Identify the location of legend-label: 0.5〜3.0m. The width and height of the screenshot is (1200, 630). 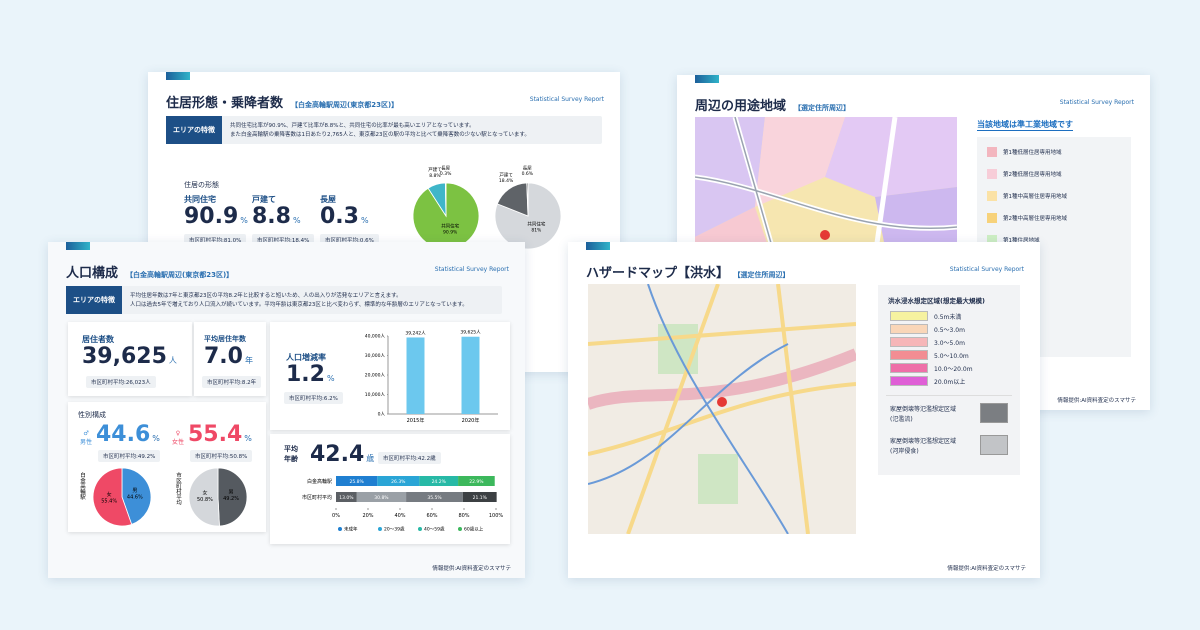
(949, 330).